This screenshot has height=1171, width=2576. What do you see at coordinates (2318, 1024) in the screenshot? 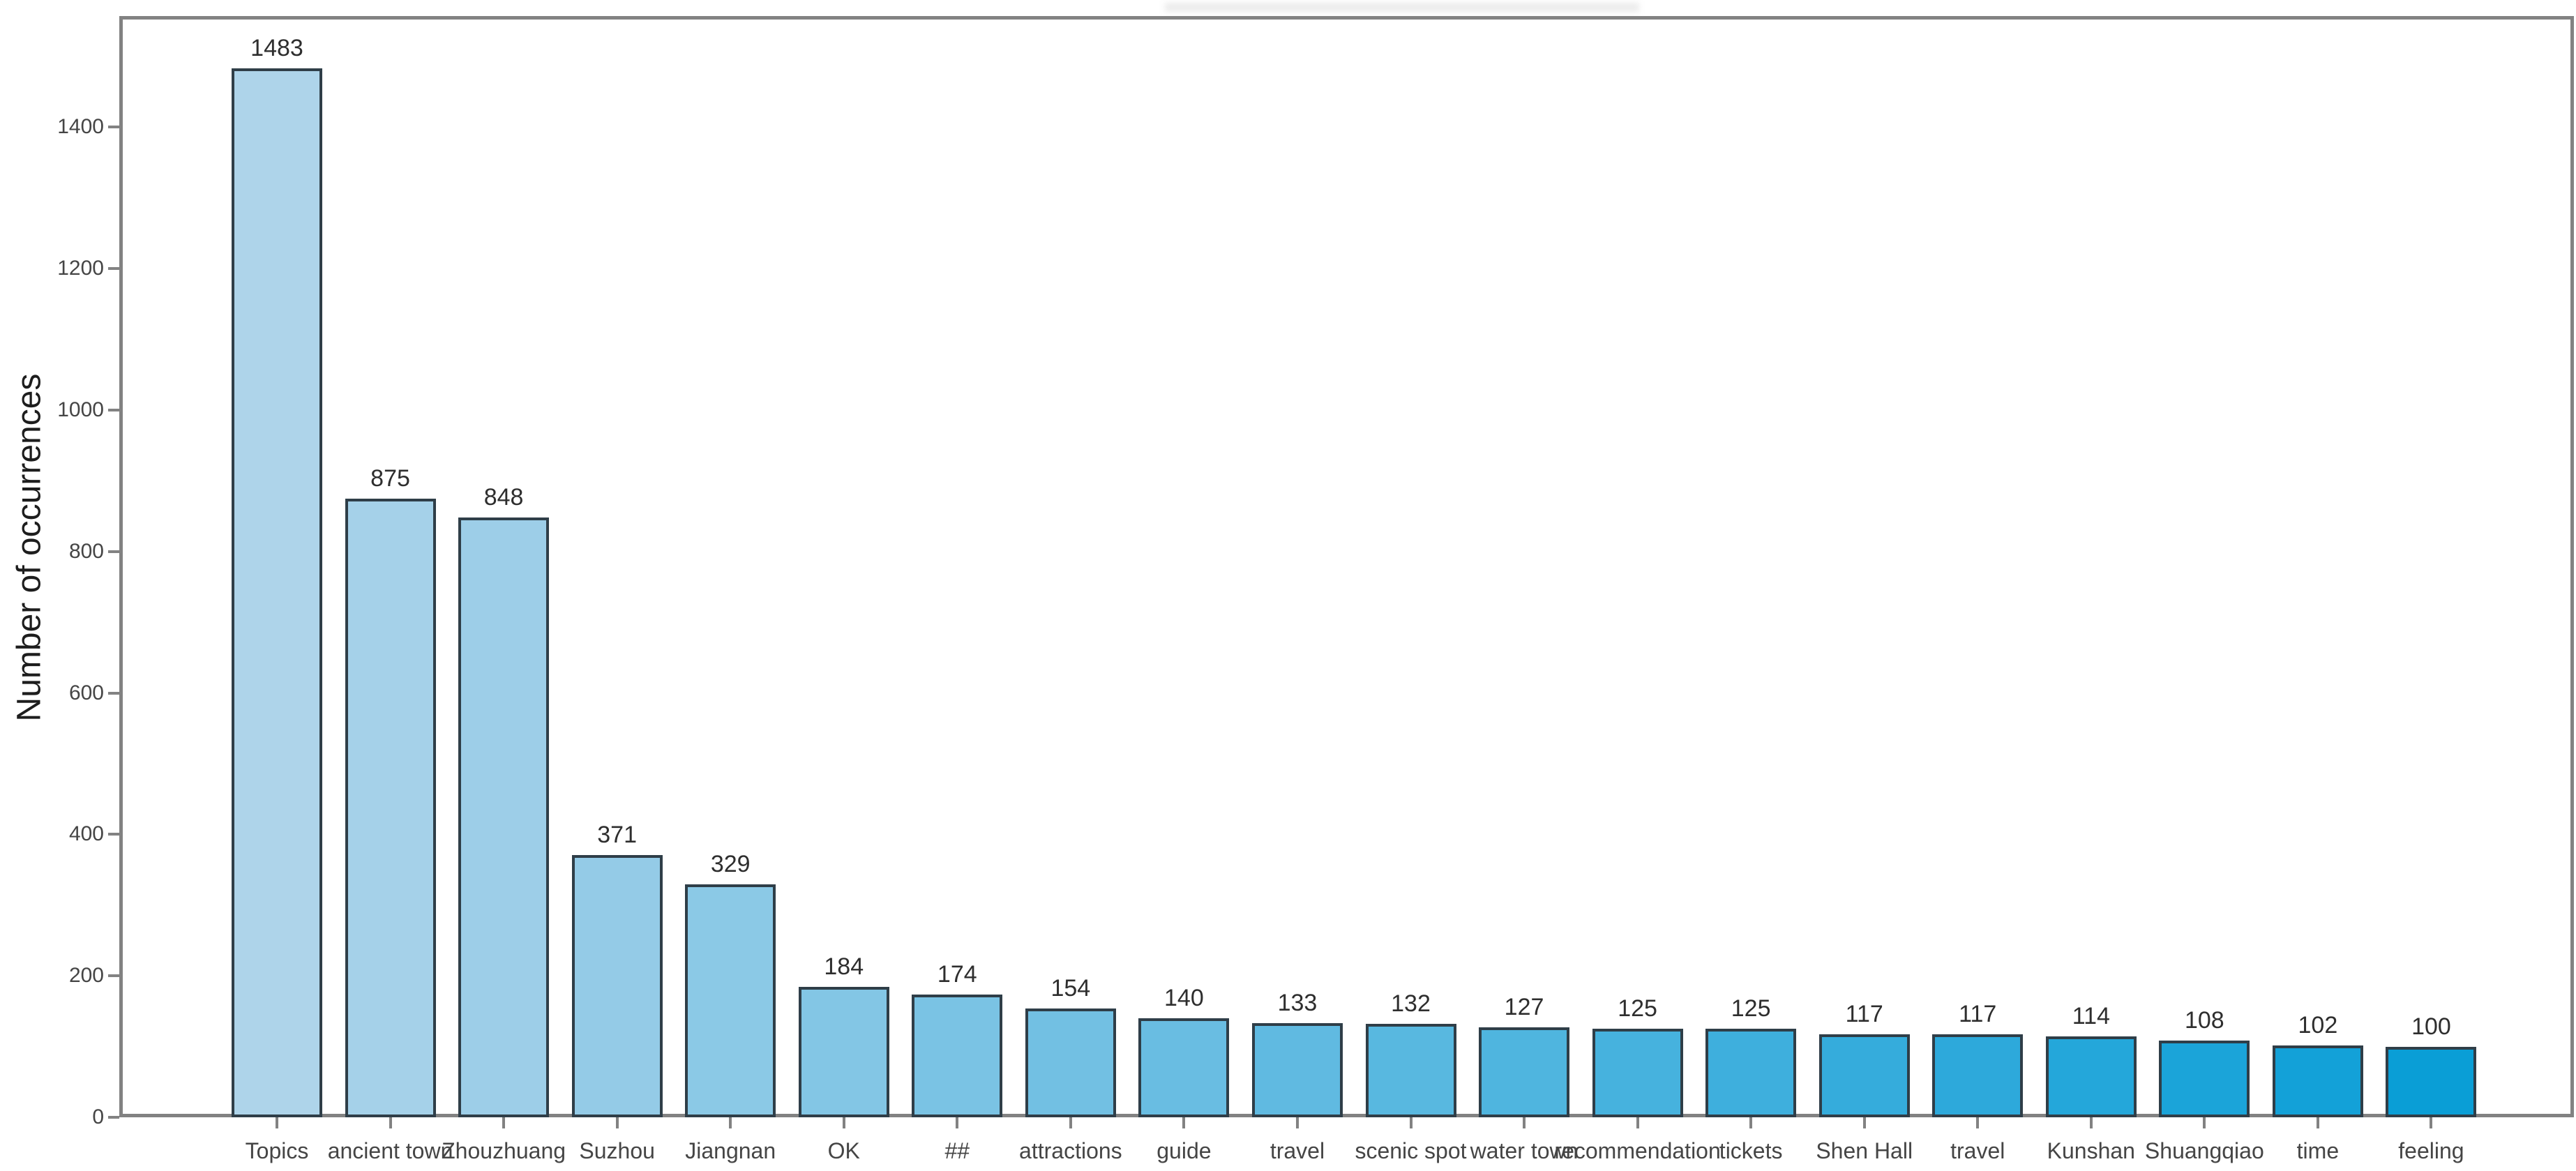
I see `bar-value-label: 102` at bounding box center [2318, 1024].